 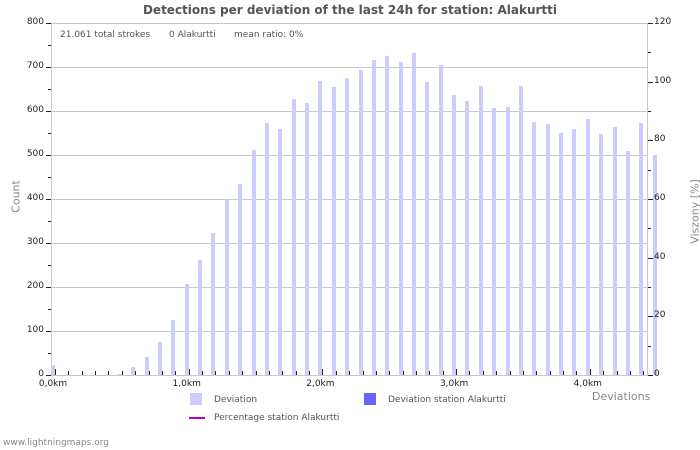 What do you see at coordinates (16, 196) in the screenshot?
I see `y-axis-left-label: Count` at bounding box center [16, 196].